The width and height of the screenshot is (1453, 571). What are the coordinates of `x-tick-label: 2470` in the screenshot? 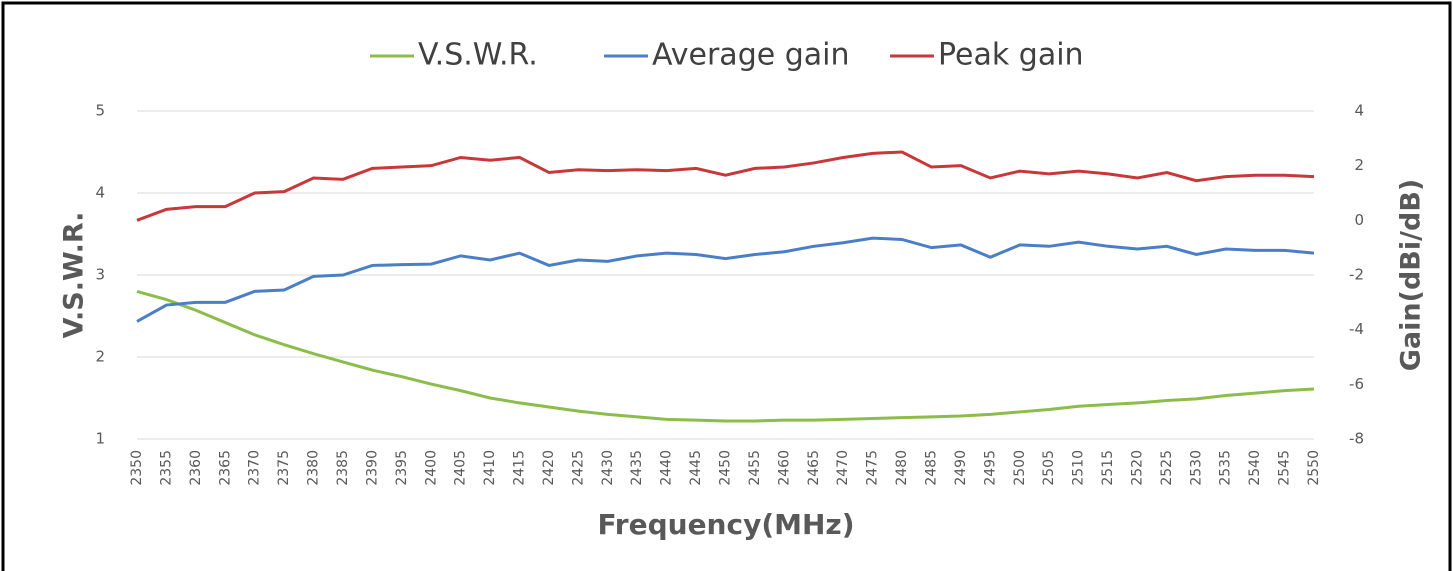 It's located at (843, 468).